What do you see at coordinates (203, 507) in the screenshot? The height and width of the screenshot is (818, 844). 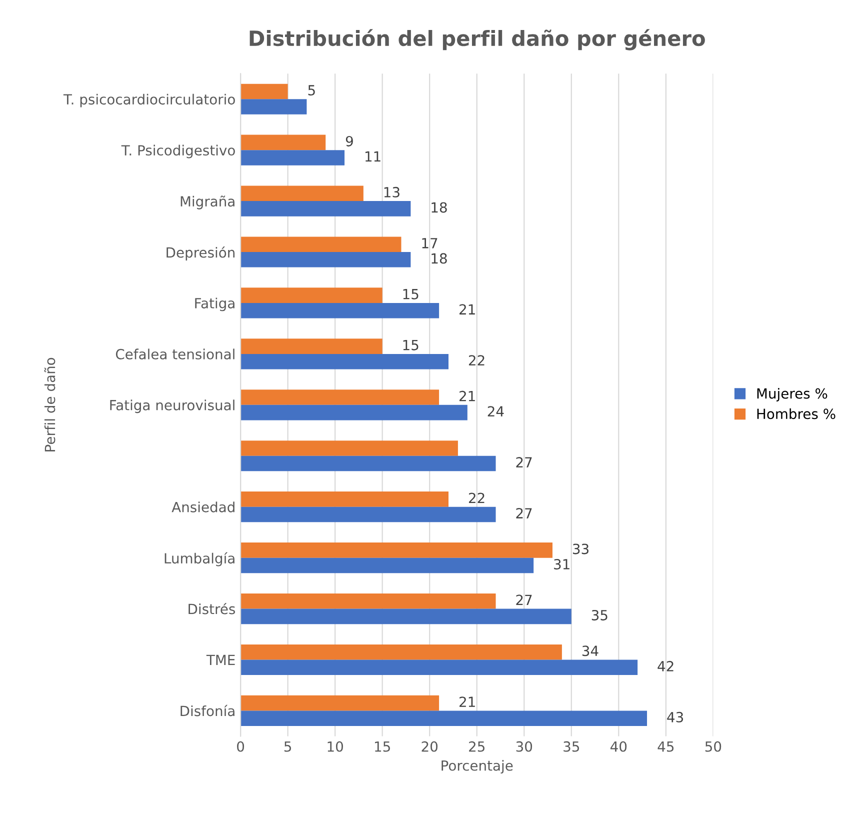 I see `y-tick-label: Ansiedad` at bounding box center [203, 507].